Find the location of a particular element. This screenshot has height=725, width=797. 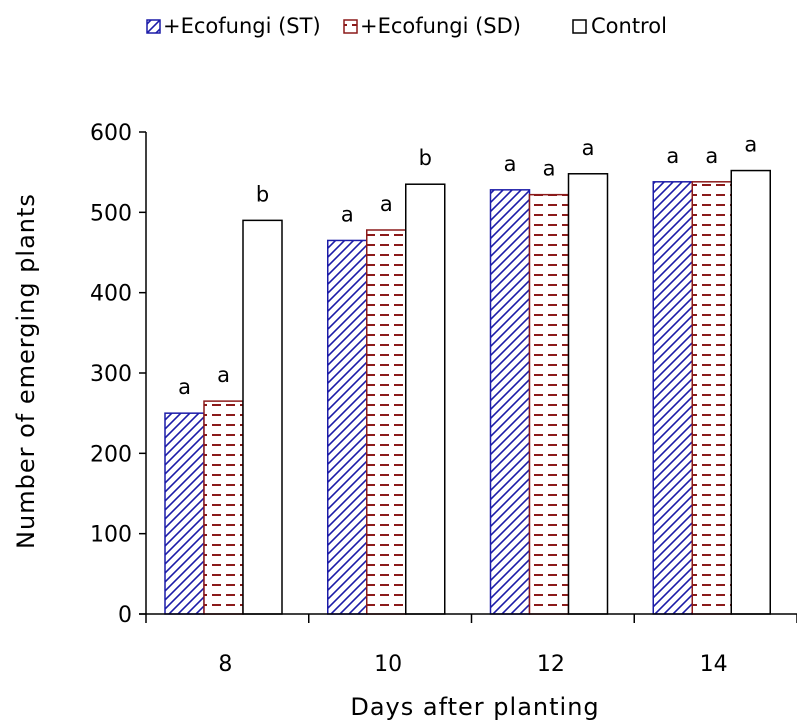

x-tick-label: 8 is located at coordinates (225, 664).